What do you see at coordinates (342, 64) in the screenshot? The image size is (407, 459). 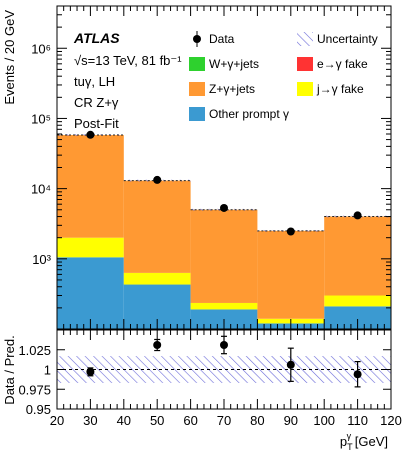 I see `legend-efake-label: e→γ fake` at bounding box center [342, 64].